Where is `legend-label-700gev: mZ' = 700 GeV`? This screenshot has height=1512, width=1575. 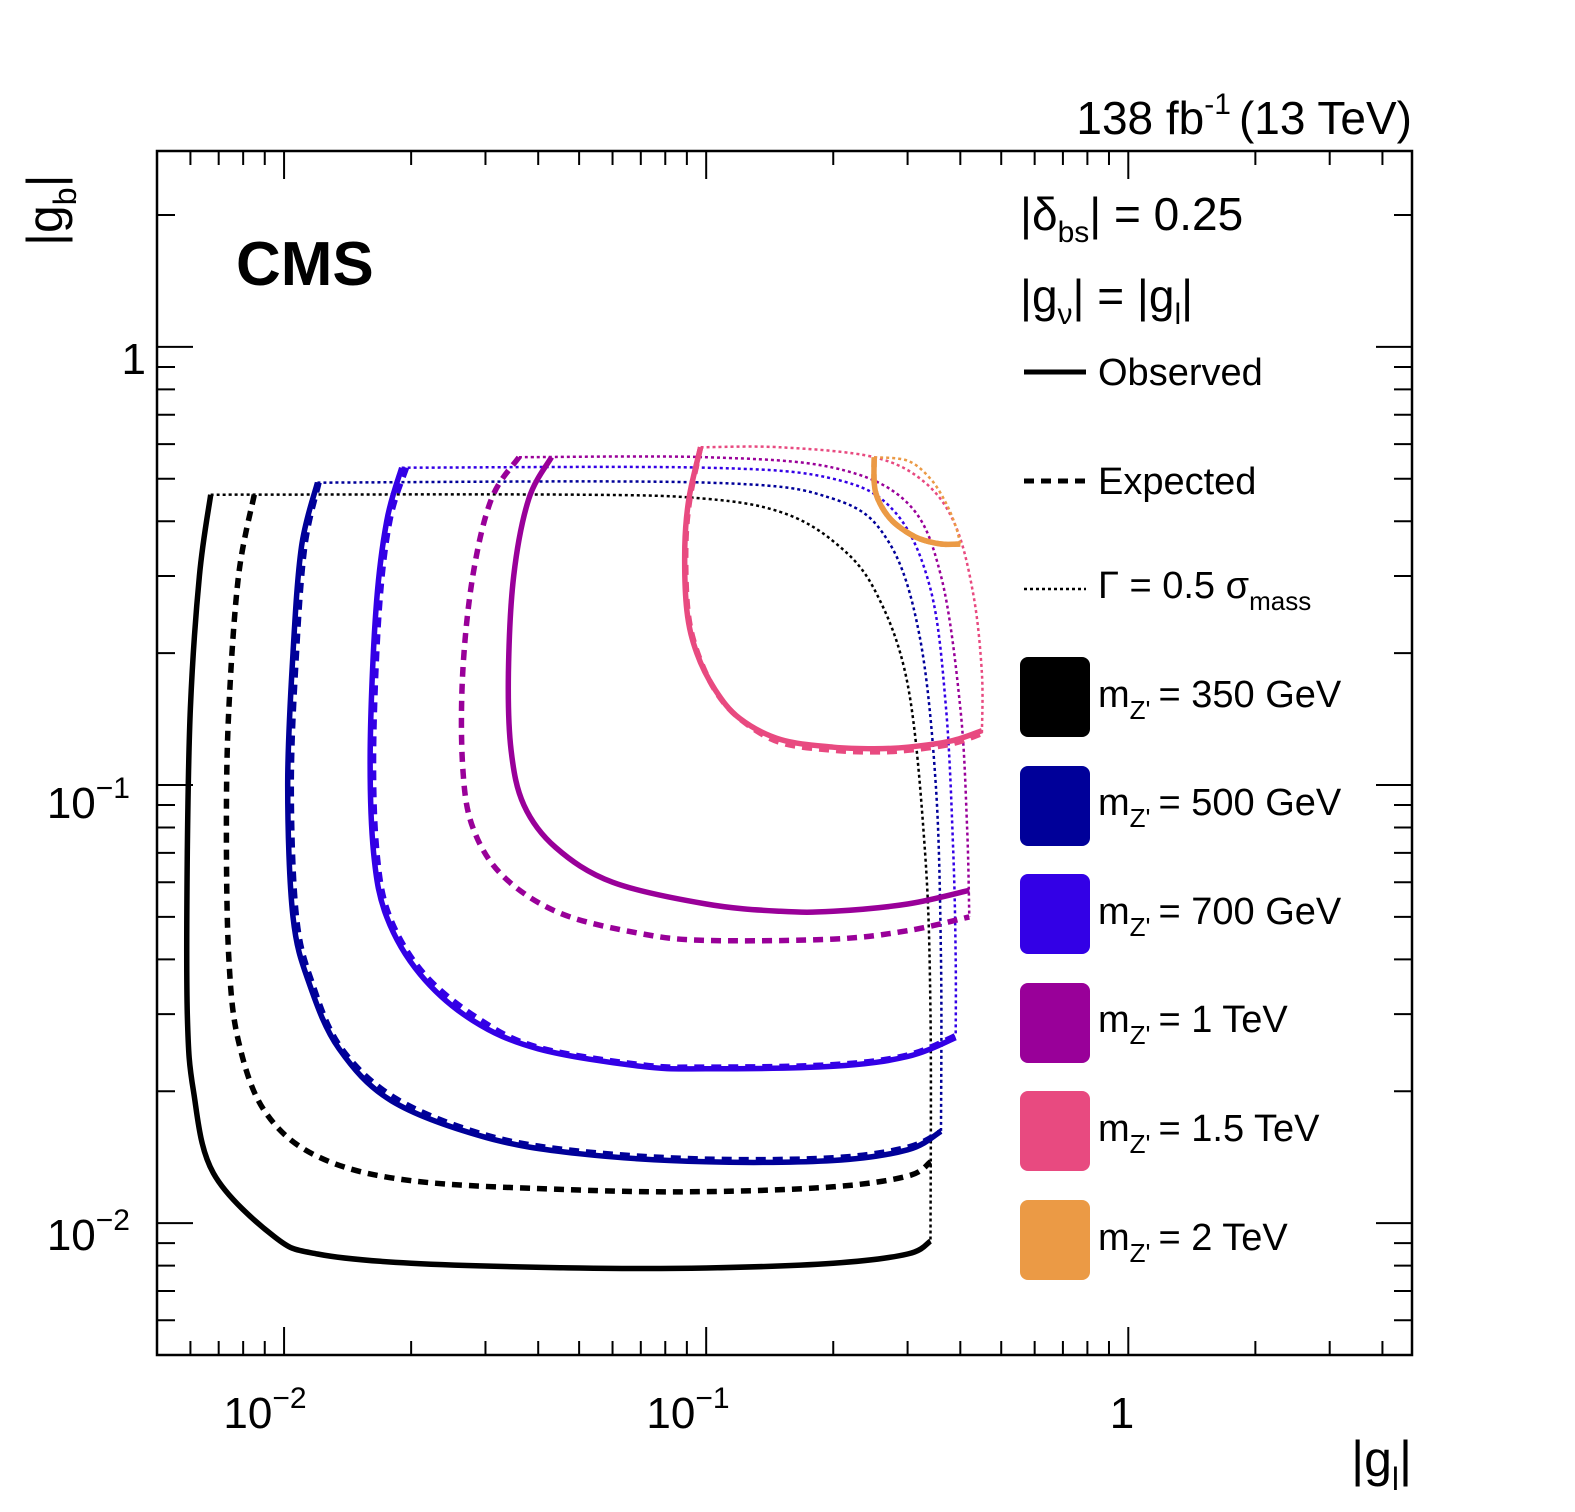
legend-label-700gev: mZ' = 700 GeV is located at coordinates (1220, 916).